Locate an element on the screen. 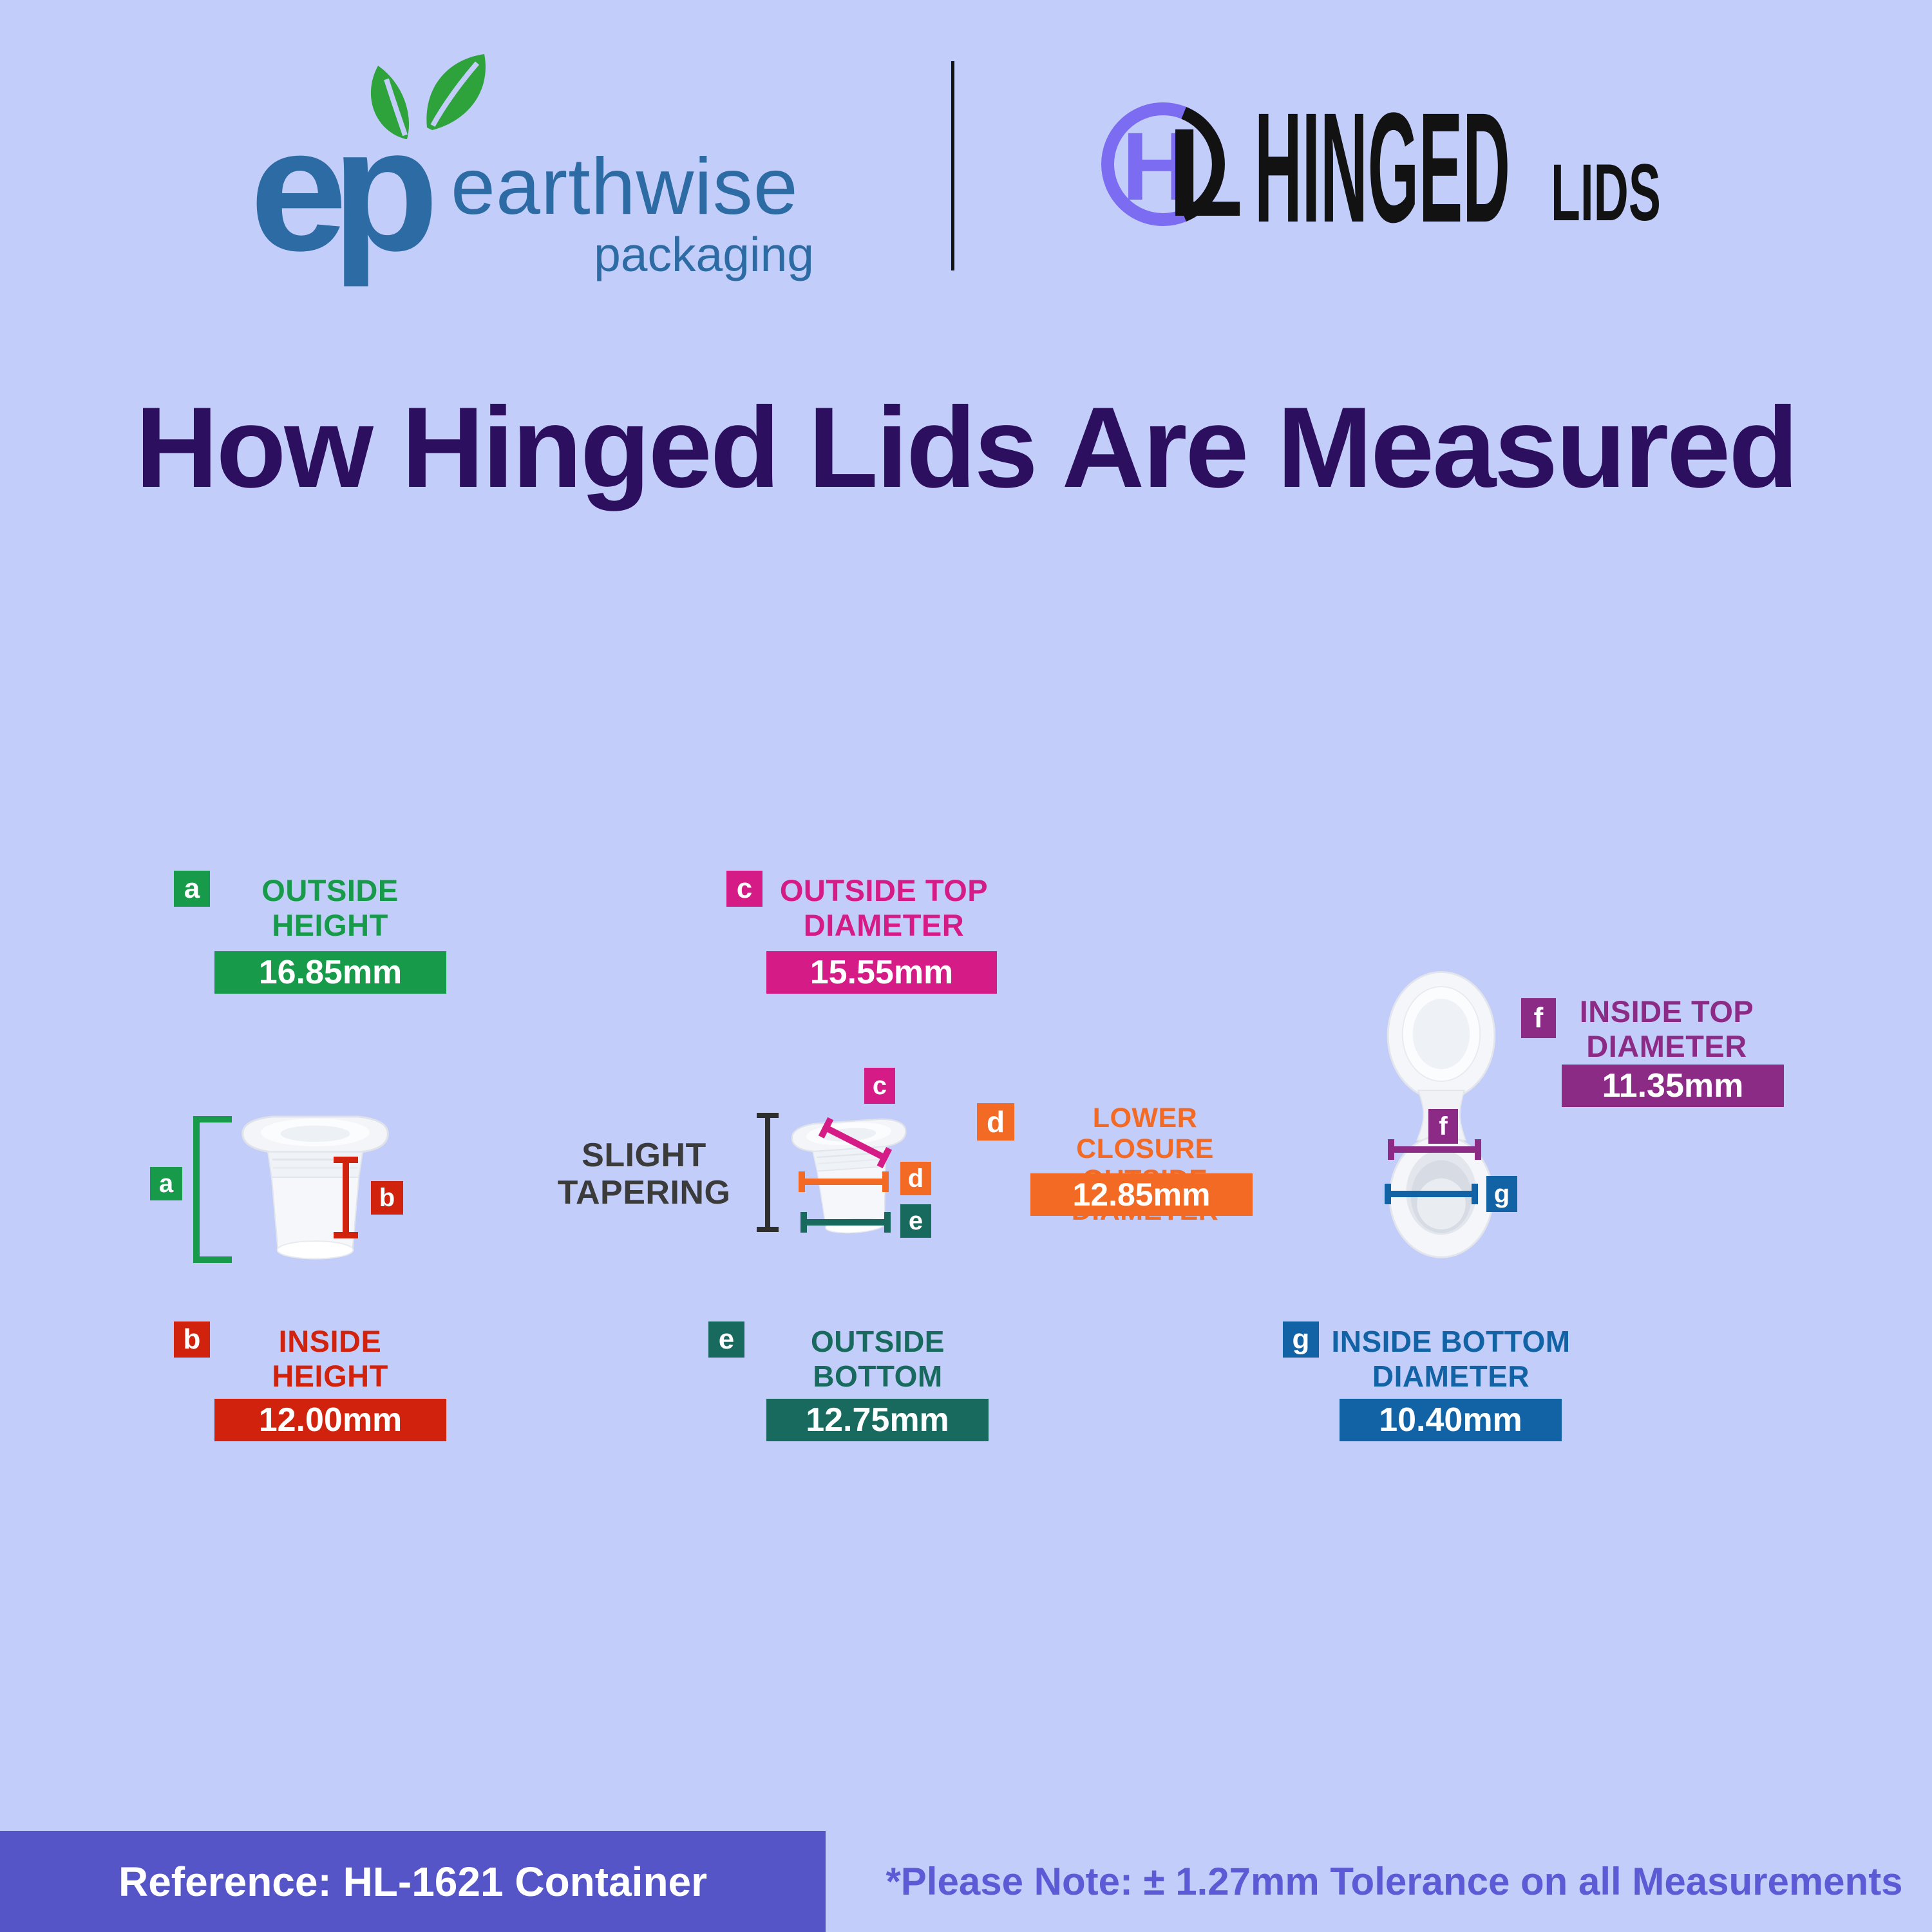 Image resolution: width=1932 pixels, height=1932 pixels. badge-f-diagram: f is located at coordinates (1443, 1126).